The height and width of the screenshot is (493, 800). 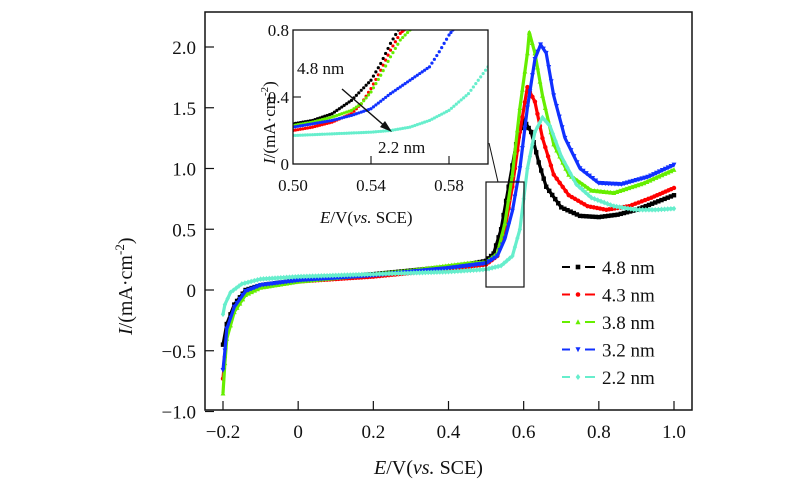 I want to click on y-tick-label: 0.5, so click(x=184, y=230).